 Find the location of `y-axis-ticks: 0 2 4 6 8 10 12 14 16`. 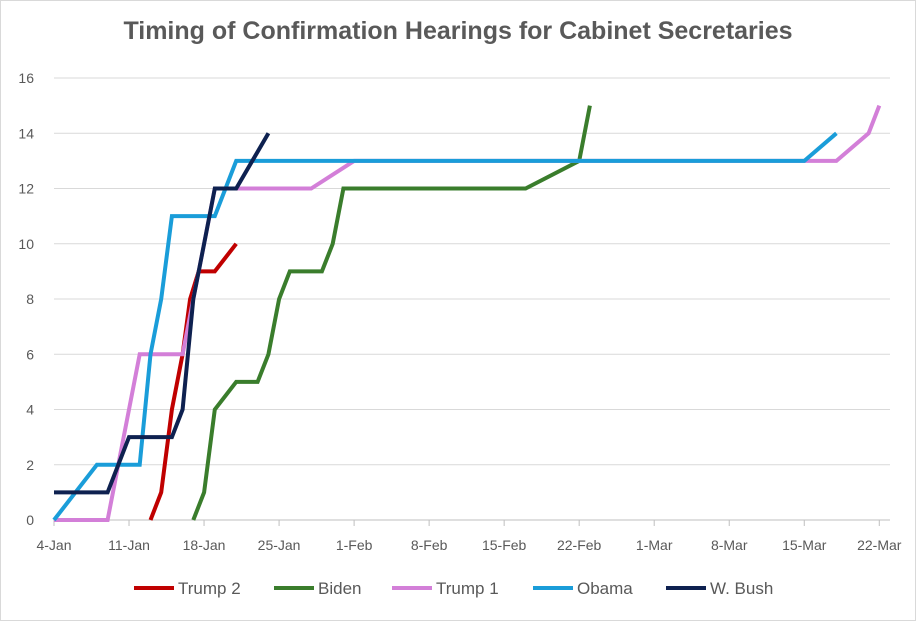

y-axis-ticks: 0 2 4 6 8 10 12 14 16 is located at coordinates (26, 299).